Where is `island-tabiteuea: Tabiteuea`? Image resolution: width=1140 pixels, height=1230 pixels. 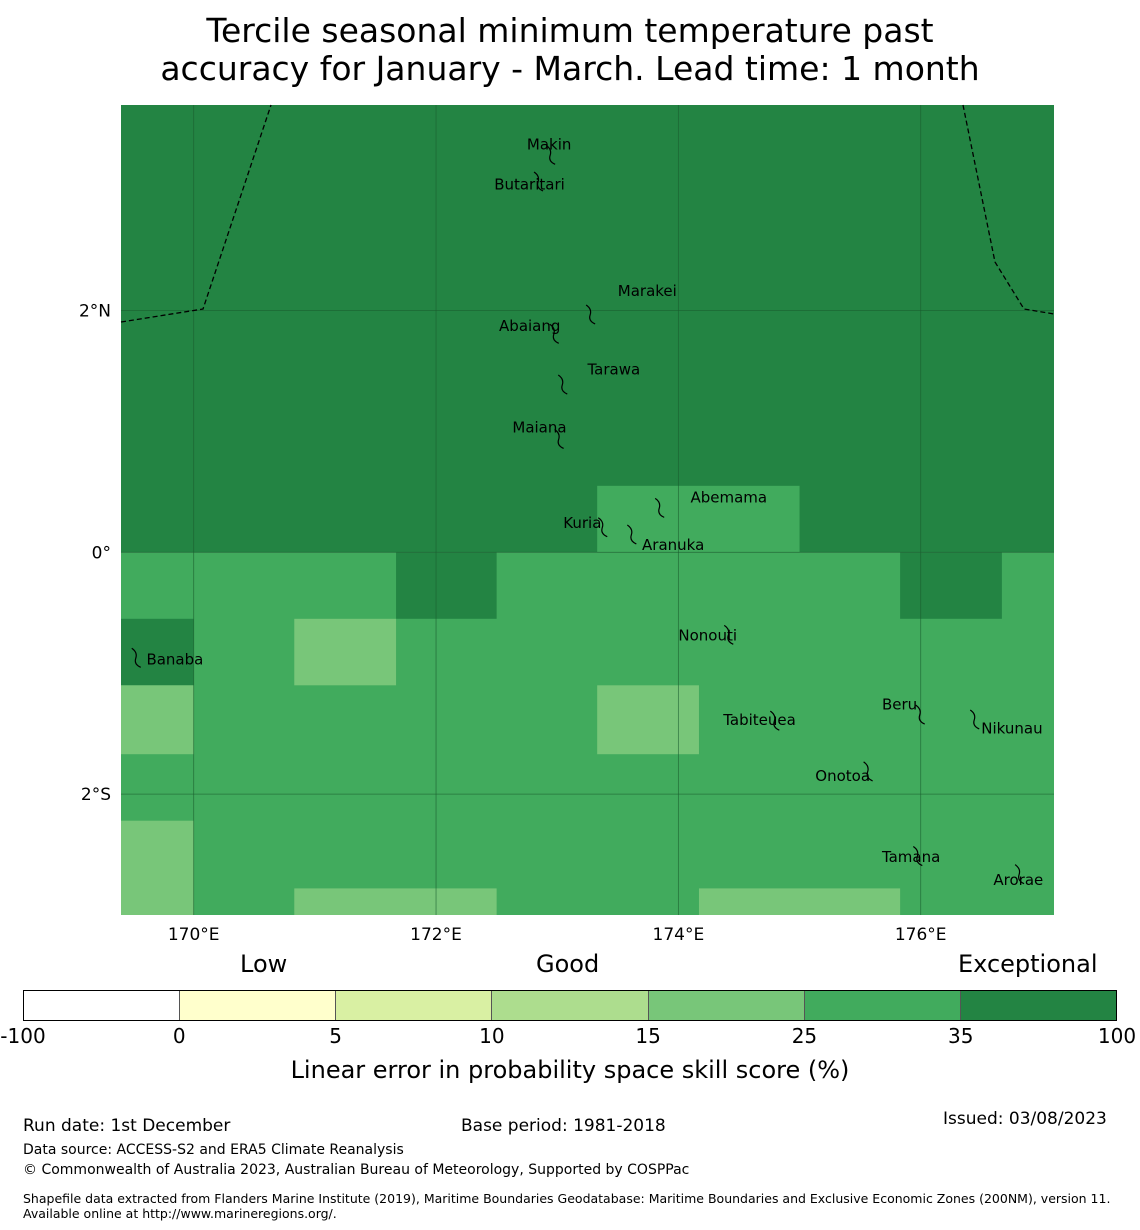
island-tabiteuea: Tabiteuea is located at coordinates (759, 720).